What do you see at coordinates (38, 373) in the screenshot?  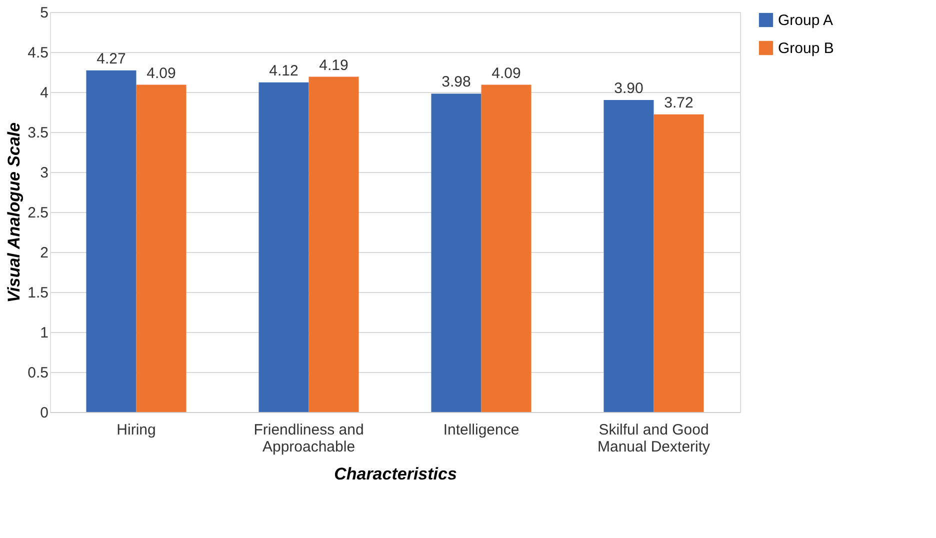 I see `y-tick-label: 0.5` at bounding box center [38, 373].